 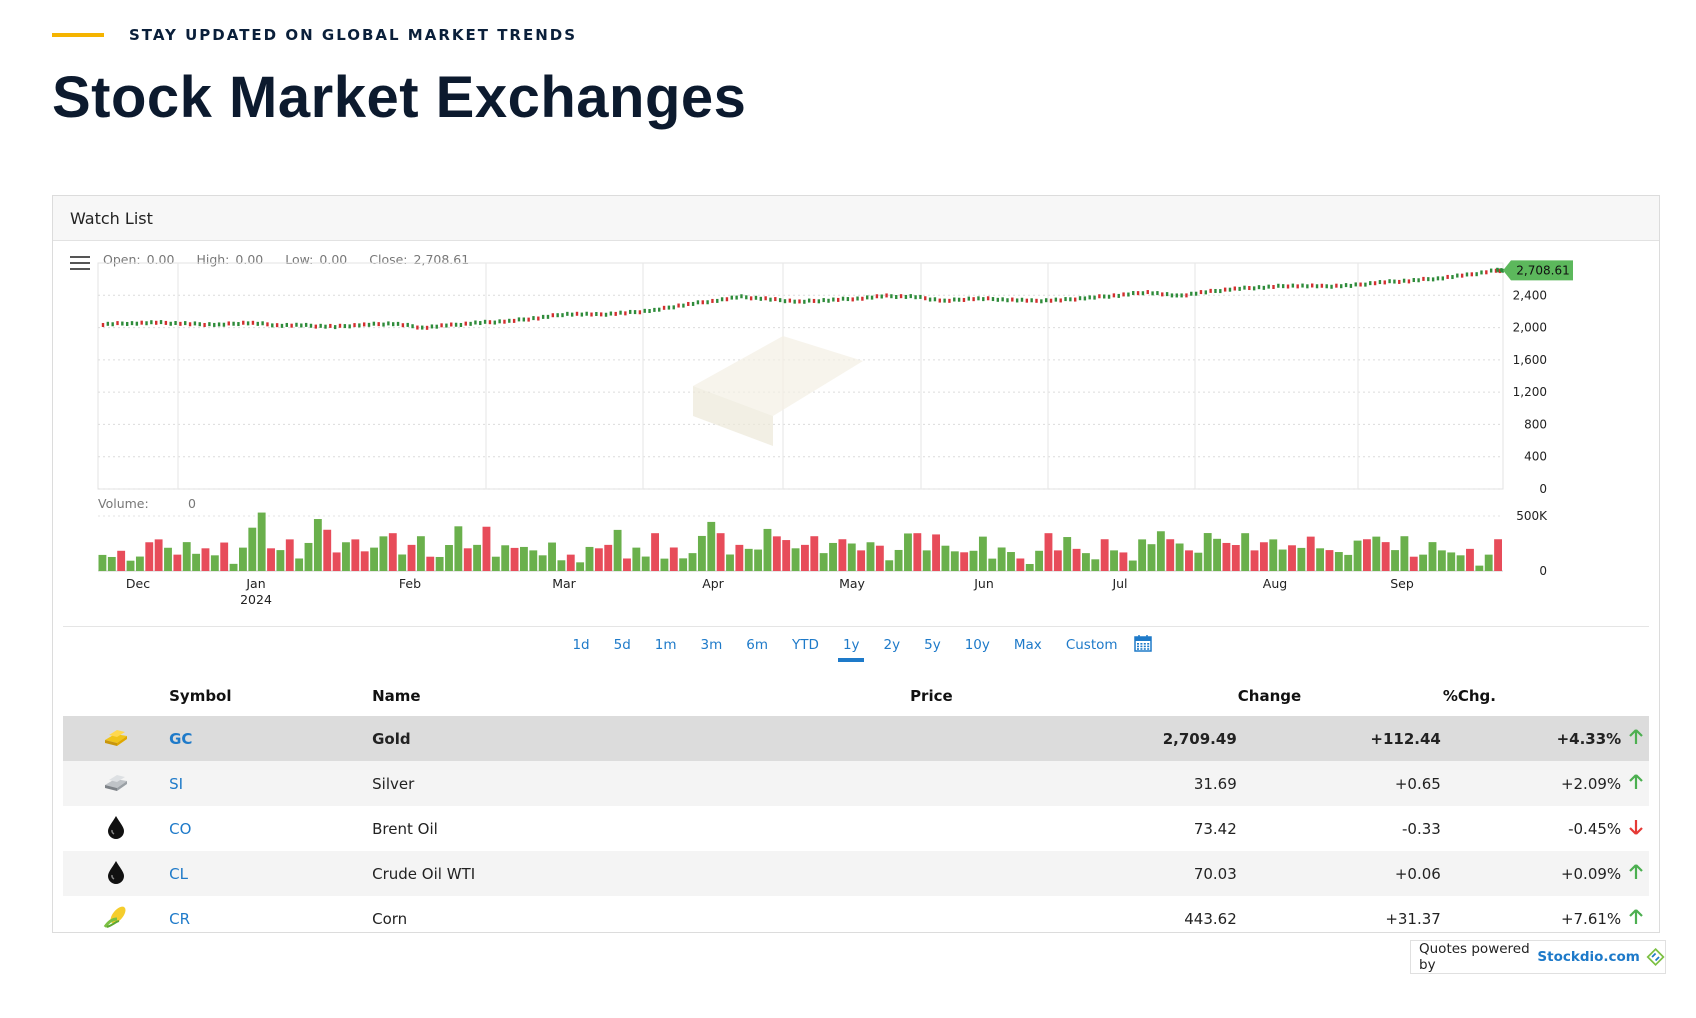 I want to click on range-2y: 2y, so click(x=892, y=645).